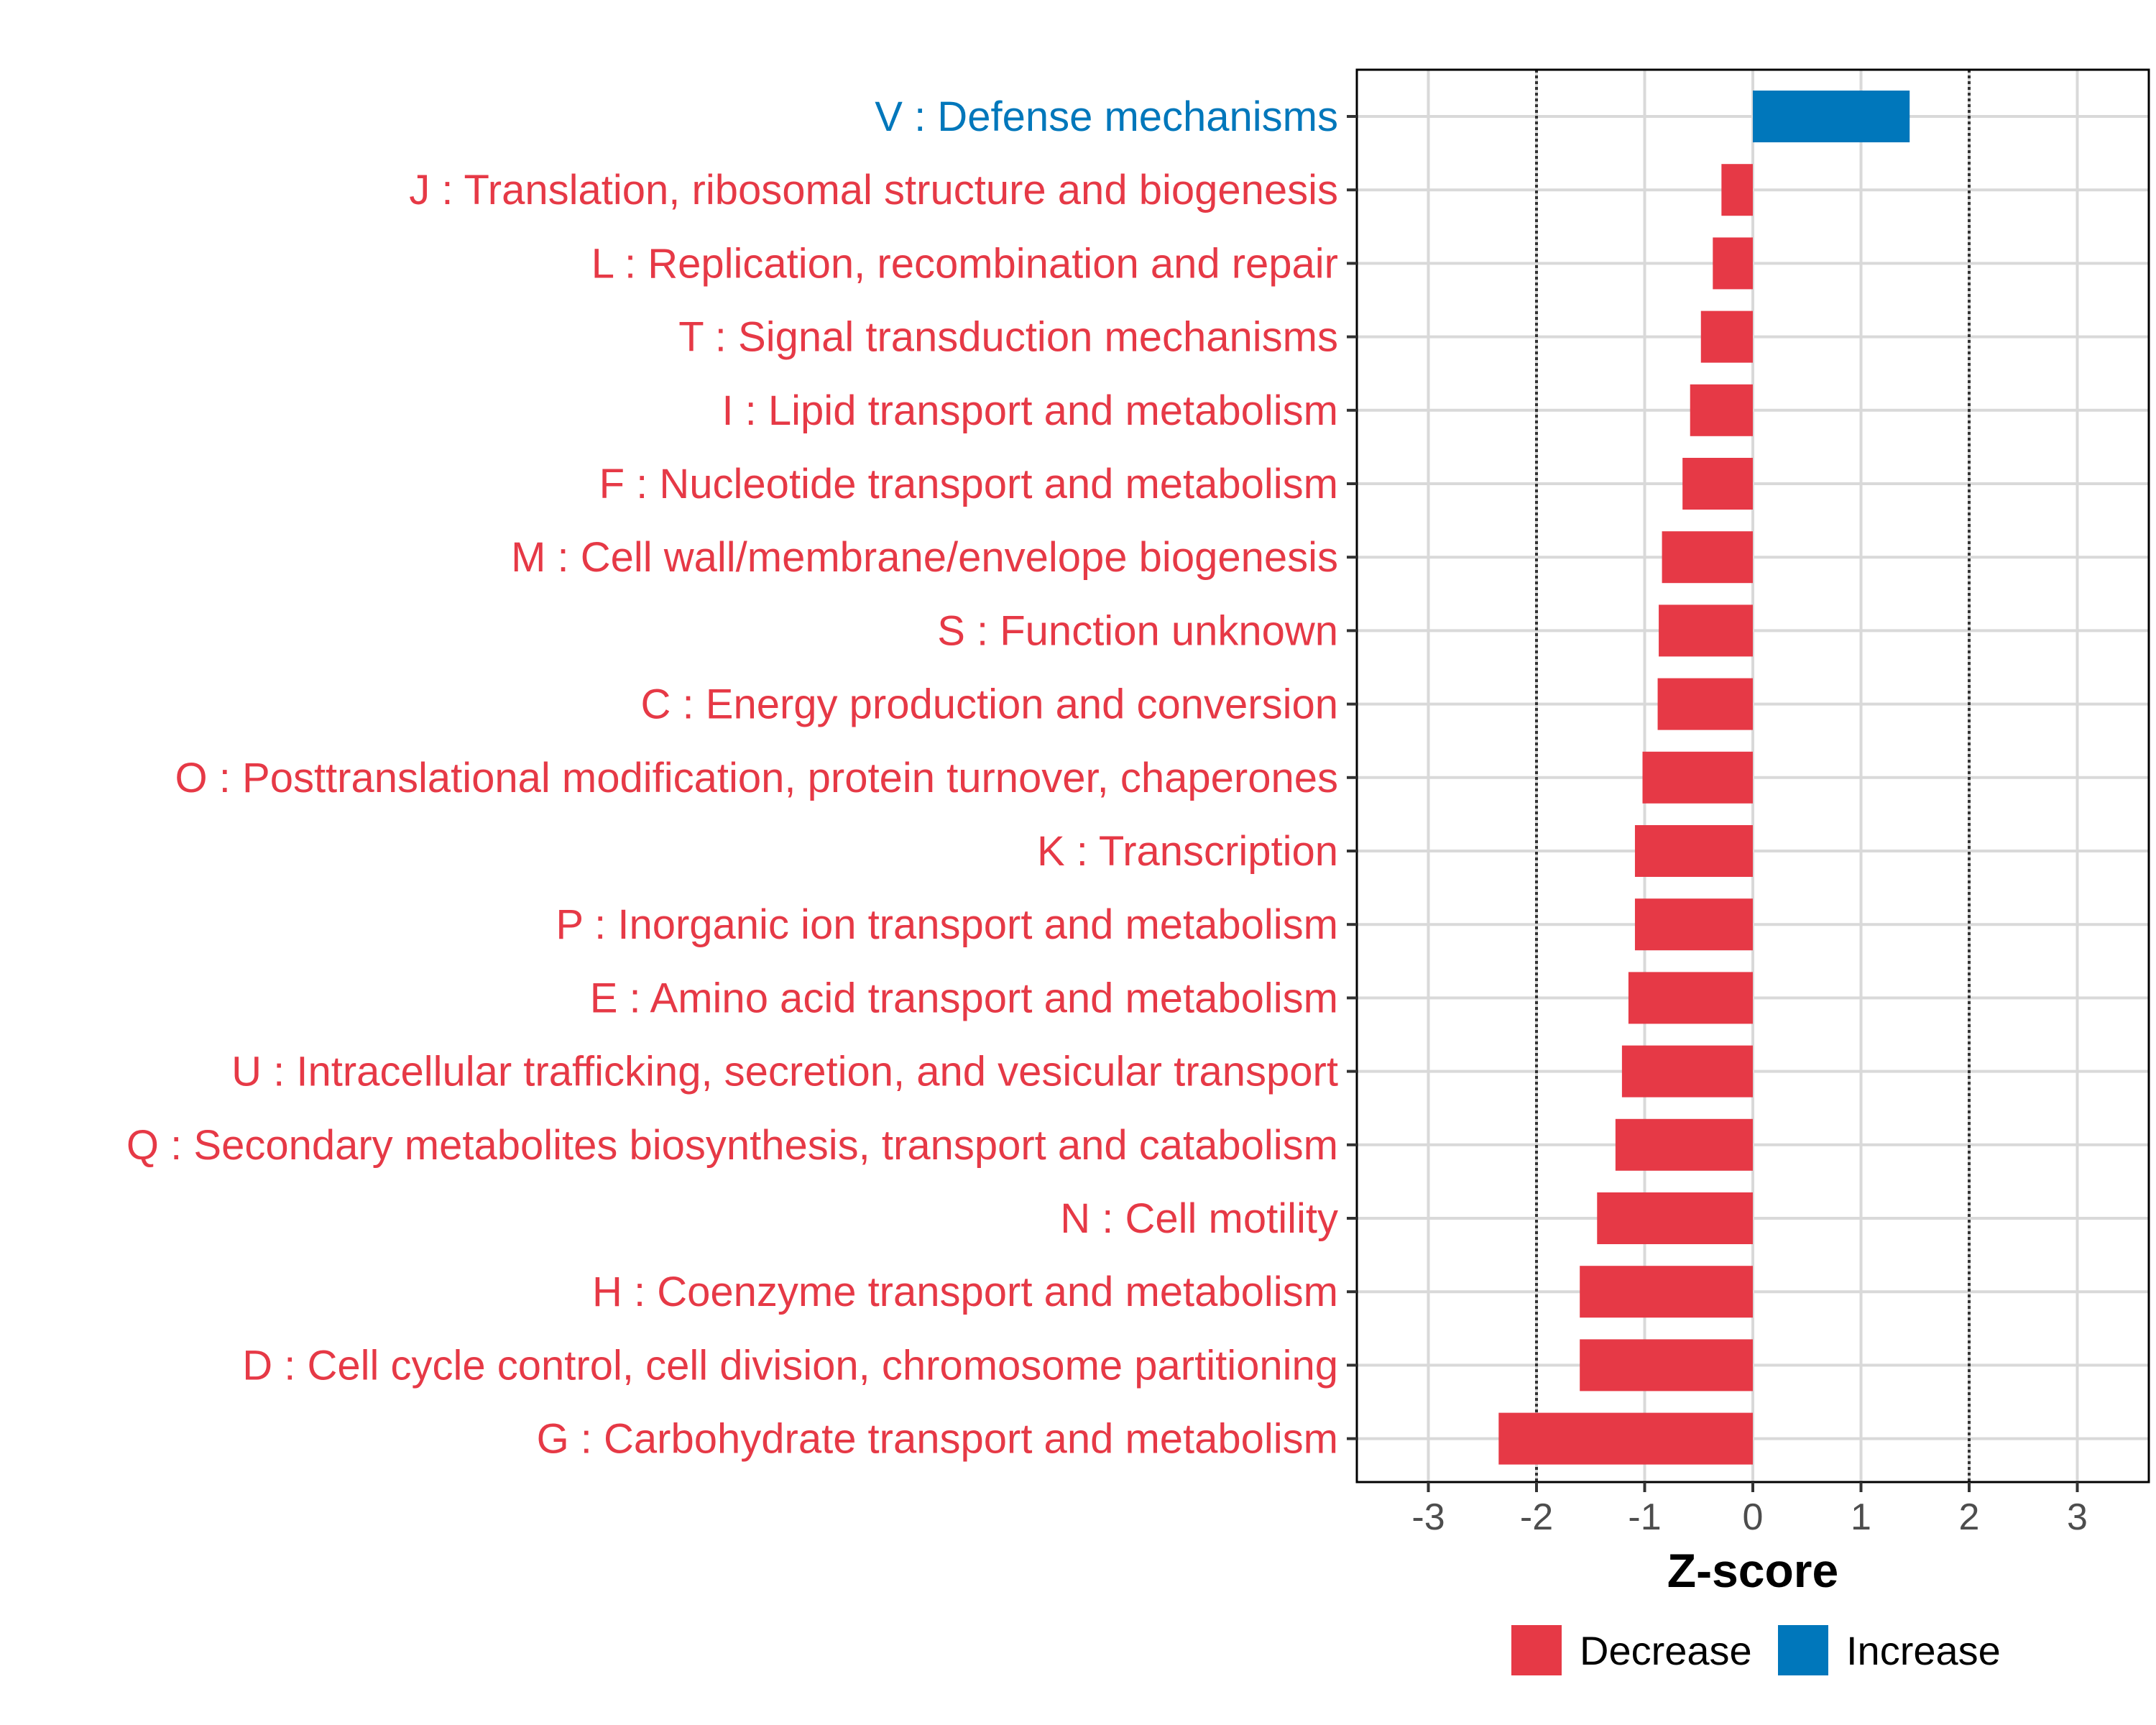  What do you see at coordinates (1428, 1517) in the screenshot?
I see `x-tick-label: -3` at bounding box center [1428, 1517].